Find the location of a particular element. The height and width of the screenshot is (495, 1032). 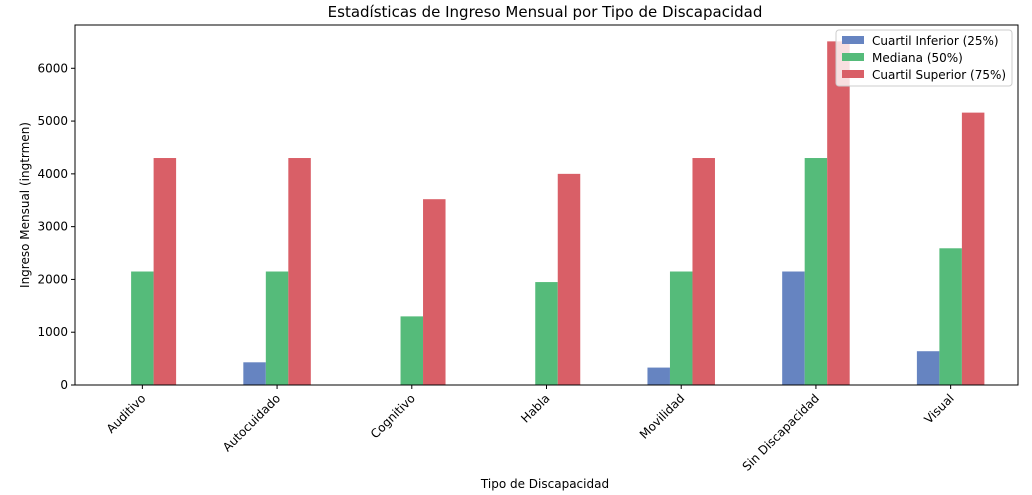

bar-1-autocuidado is located at coordinates (254, 373).